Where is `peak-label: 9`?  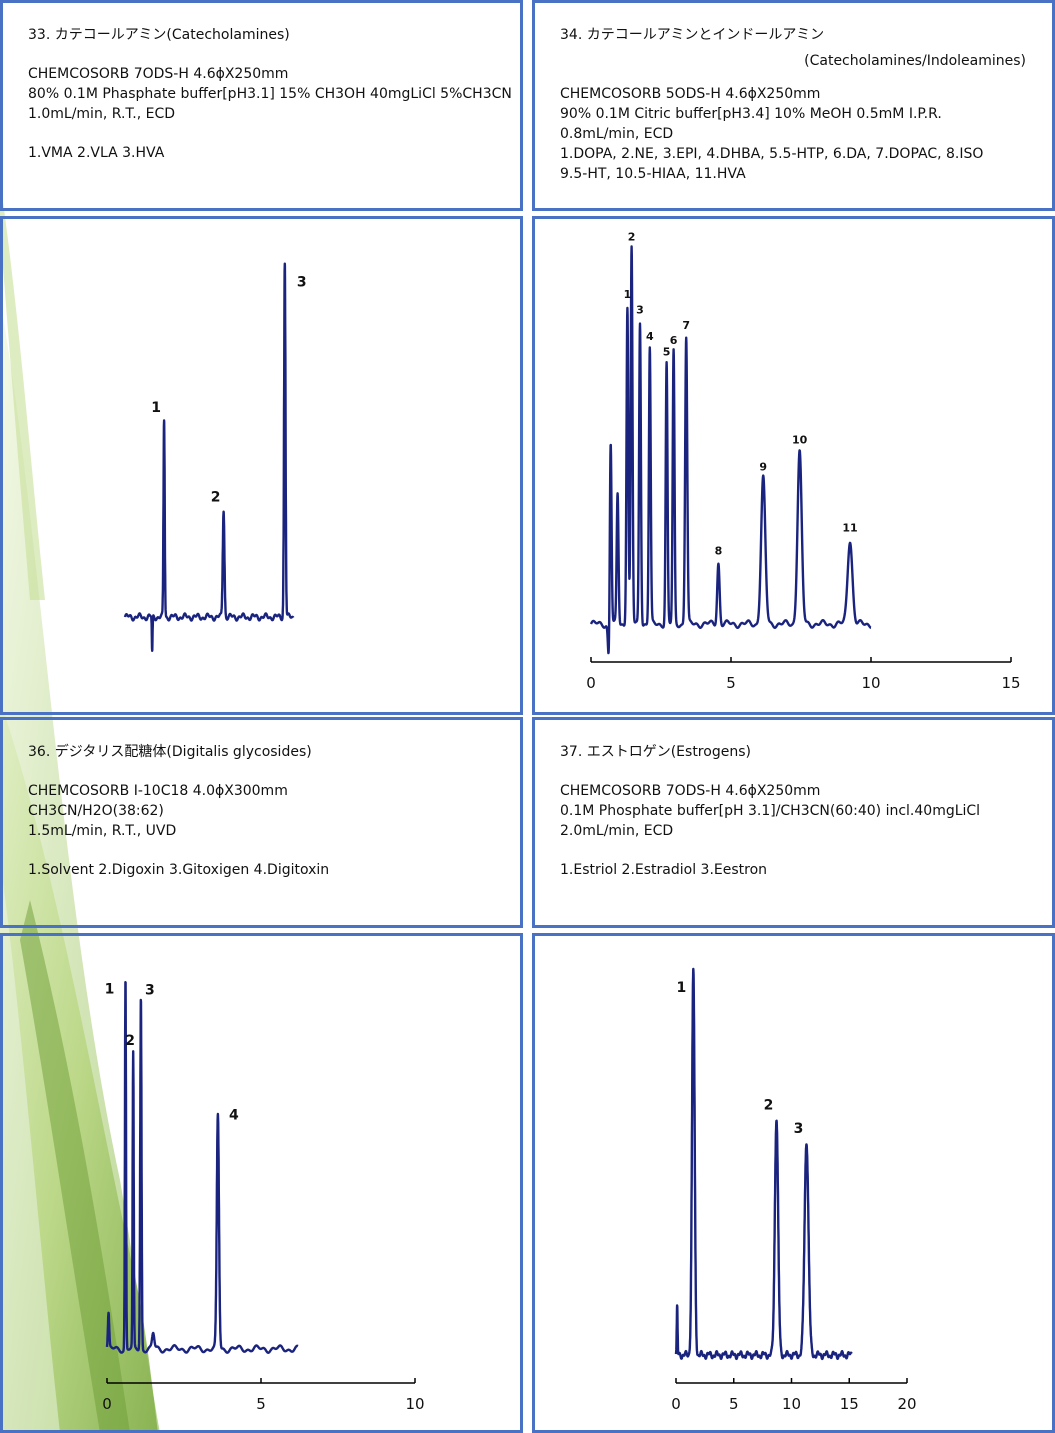
peak-label: 9 is located at coordinates (763, 466).